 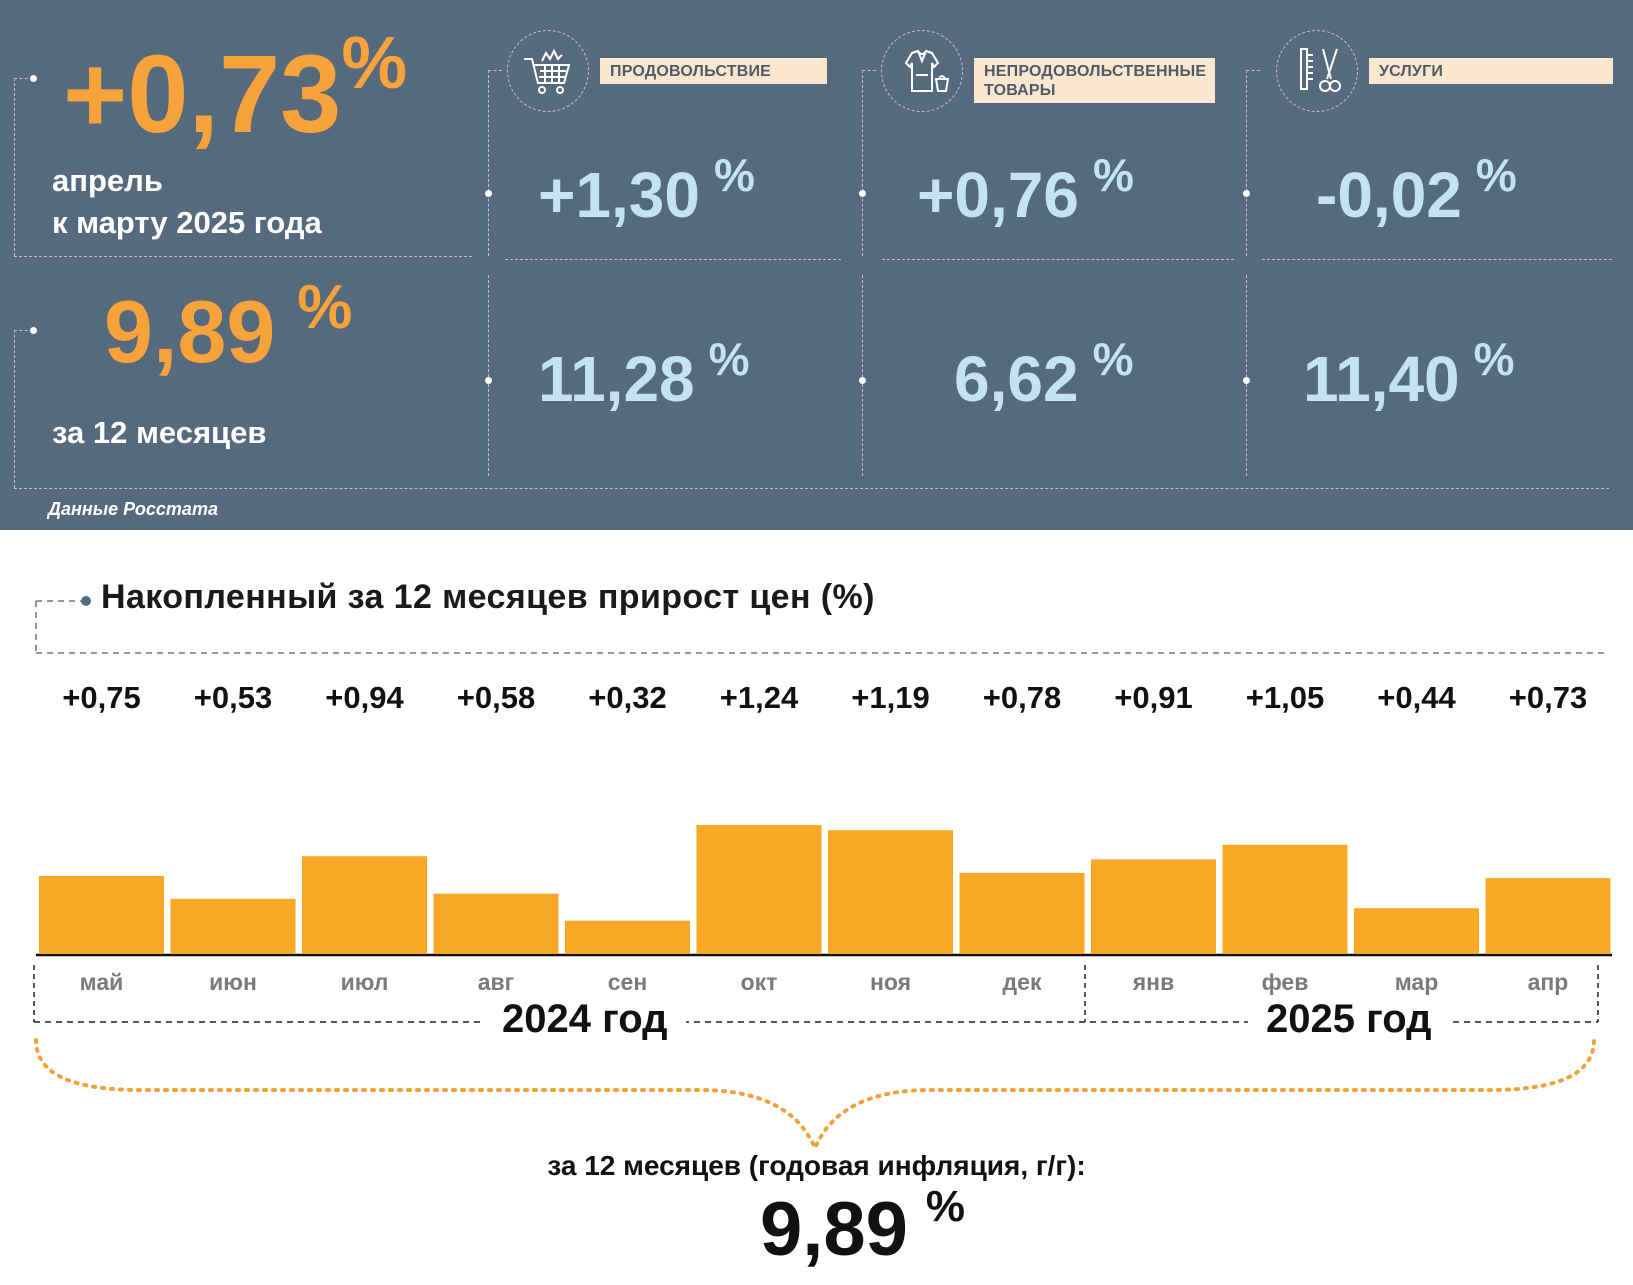 What do you see at coordinates (890, 697) in the screenshot?
I see `value-label-ноя: +1,19` at bounding box center [890, 697].